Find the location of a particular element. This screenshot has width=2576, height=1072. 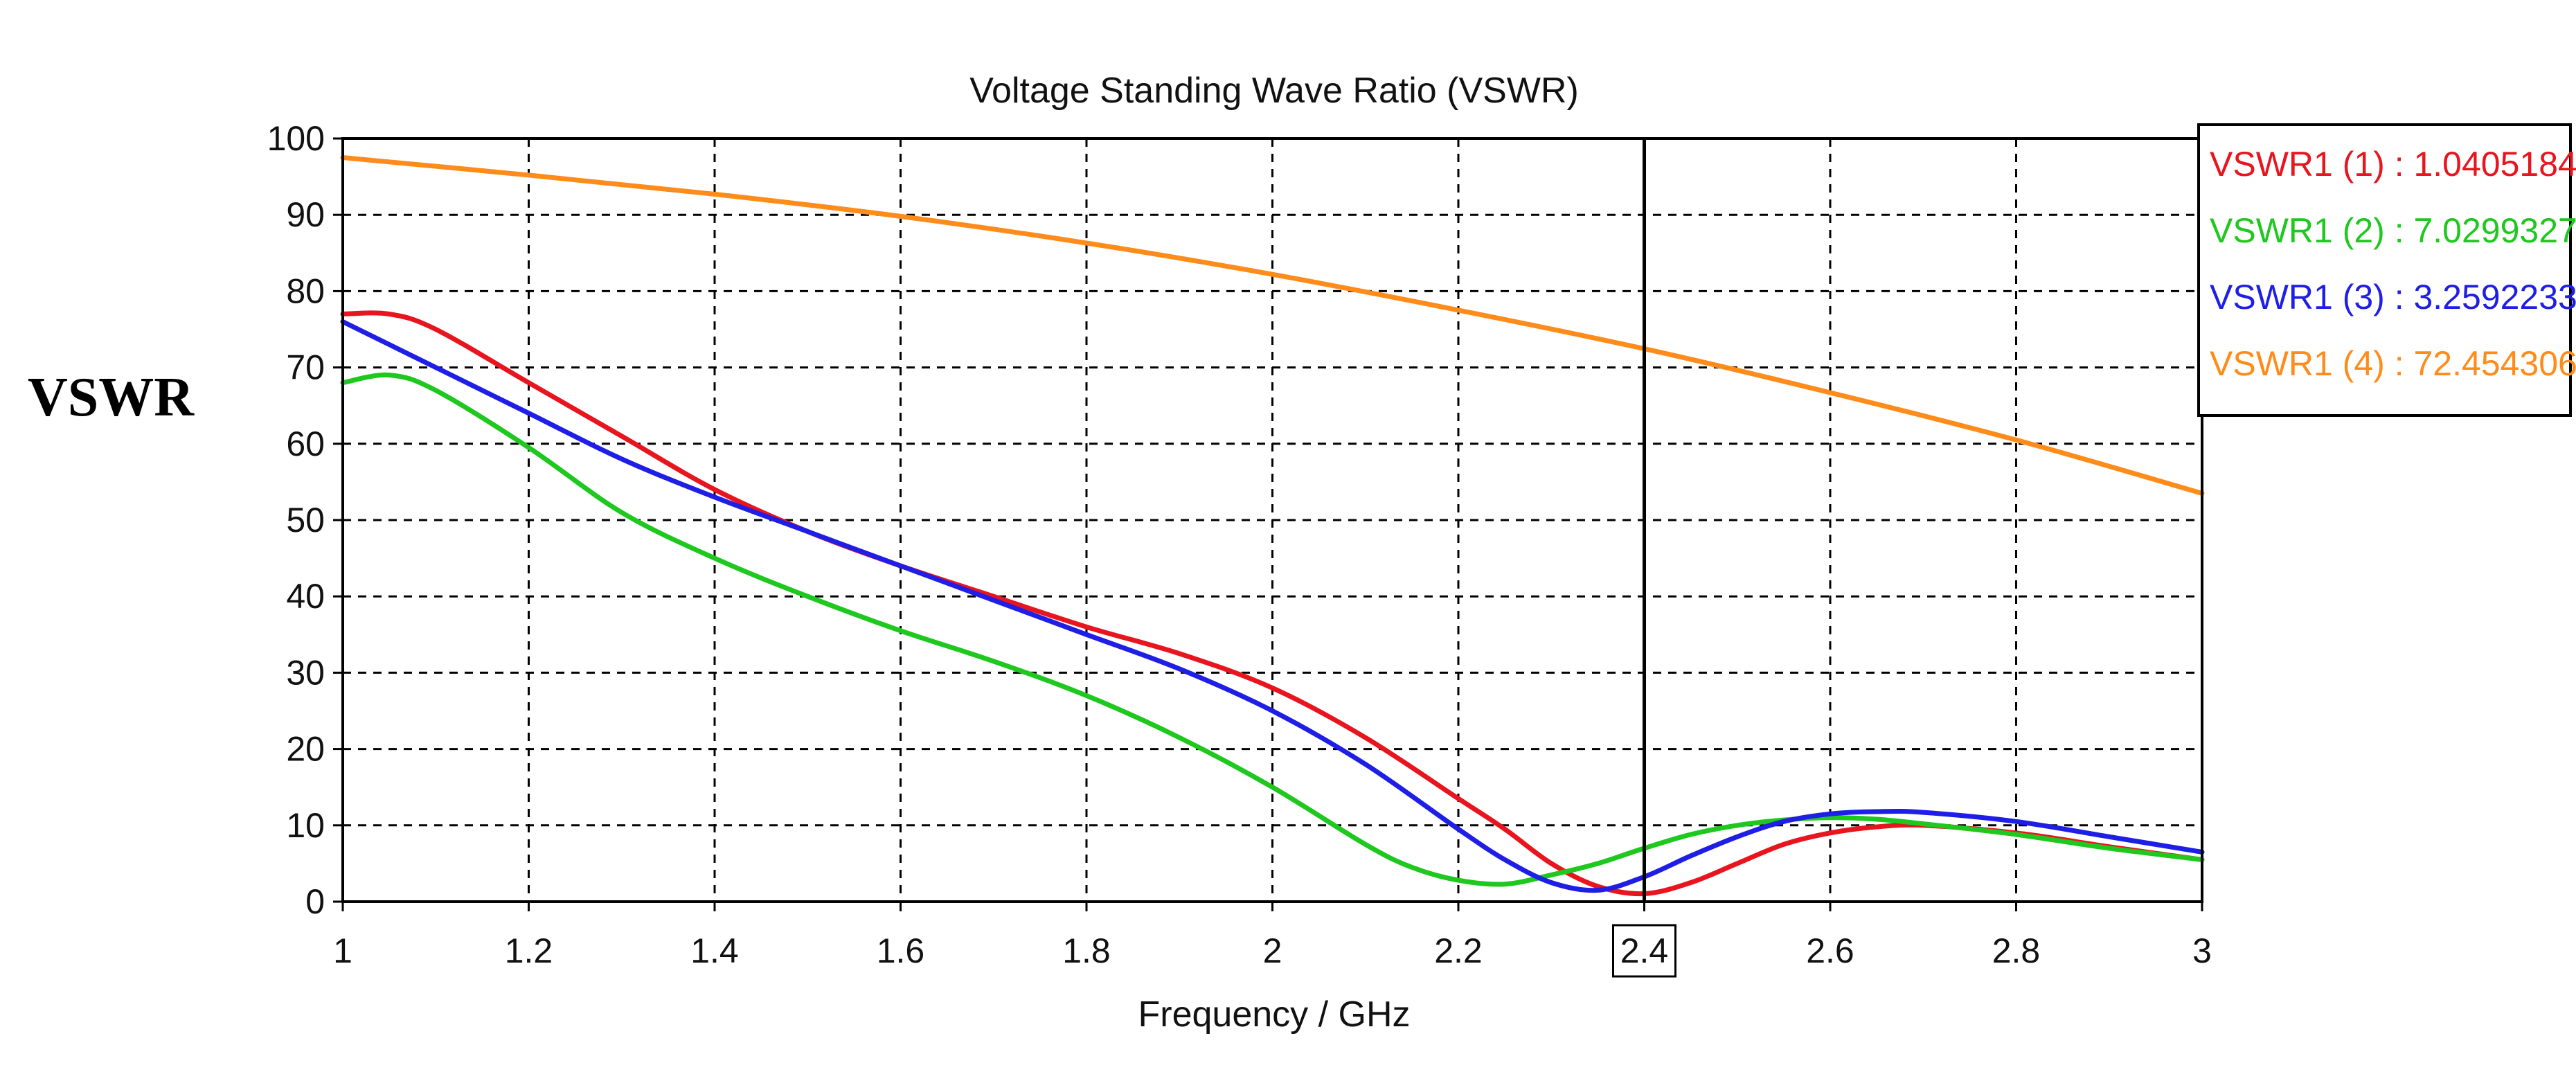

legend-entry: VSWR1 (3) : 3.2592233 is located at coordinates (2393, 297).